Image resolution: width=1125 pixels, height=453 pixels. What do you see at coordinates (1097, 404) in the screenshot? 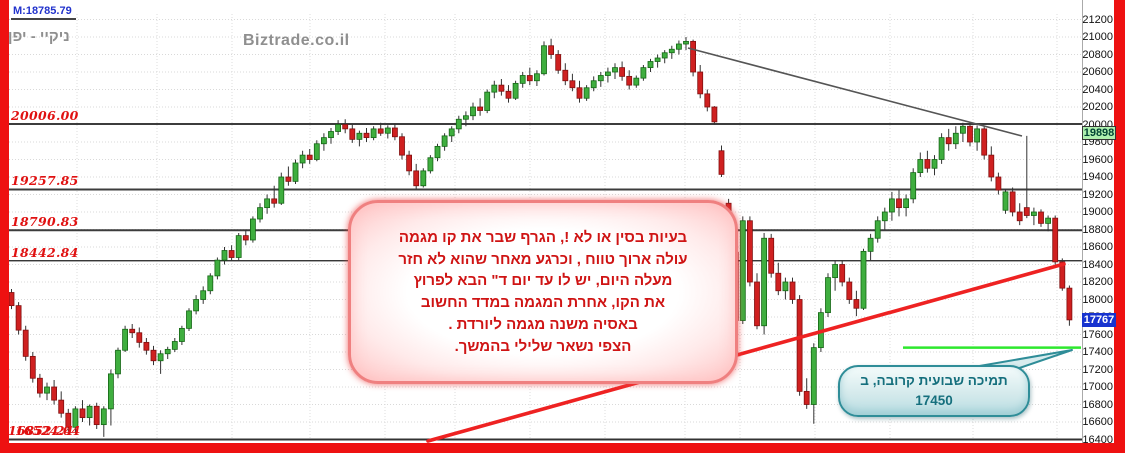
I see `y-axis-tick: 16800` at bounding box center [1097, 404].